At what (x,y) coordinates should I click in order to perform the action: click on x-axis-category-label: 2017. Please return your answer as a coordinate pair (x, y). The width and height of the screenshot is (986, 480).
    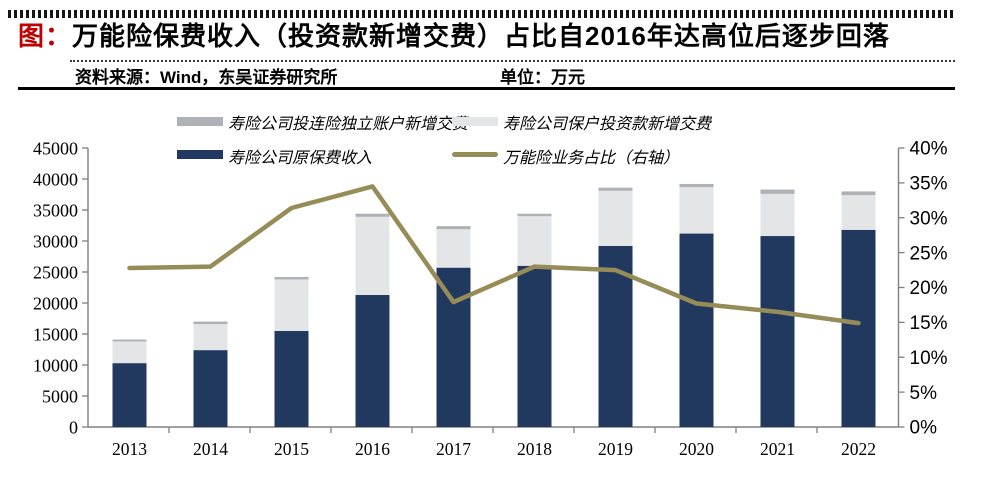
    Looking at the image, I should click on (453, 449).